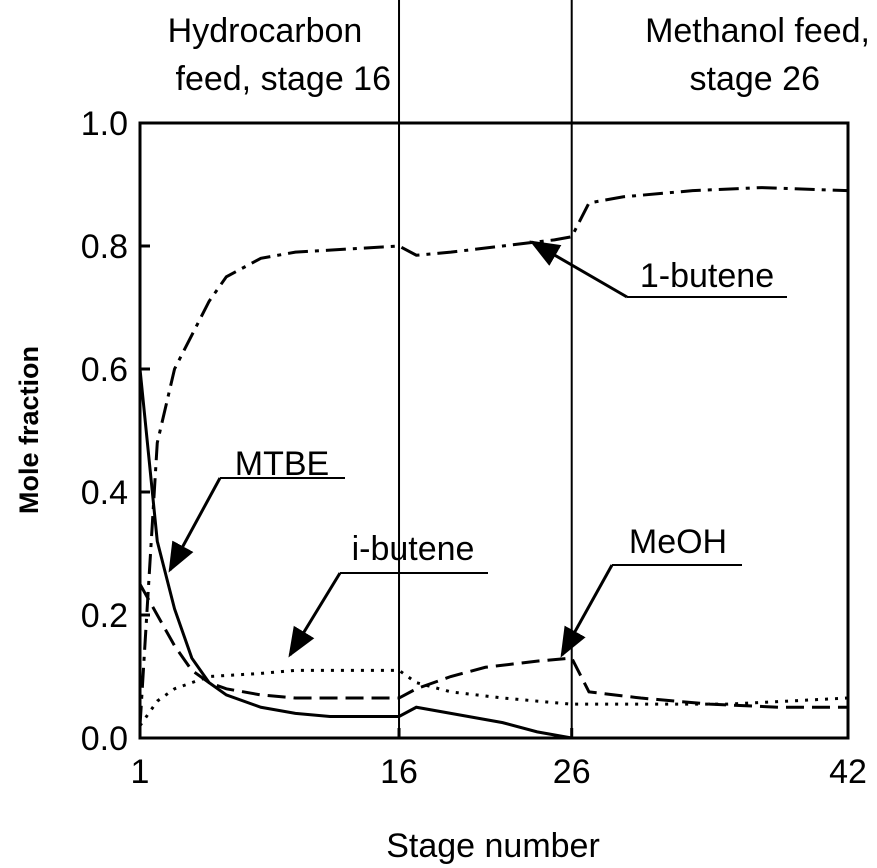 The width and height of the screenshot is (877, 868). Describe the element at coordinates (399, 772) in the screenshot. I see `x-tick-label: 16` at that location.